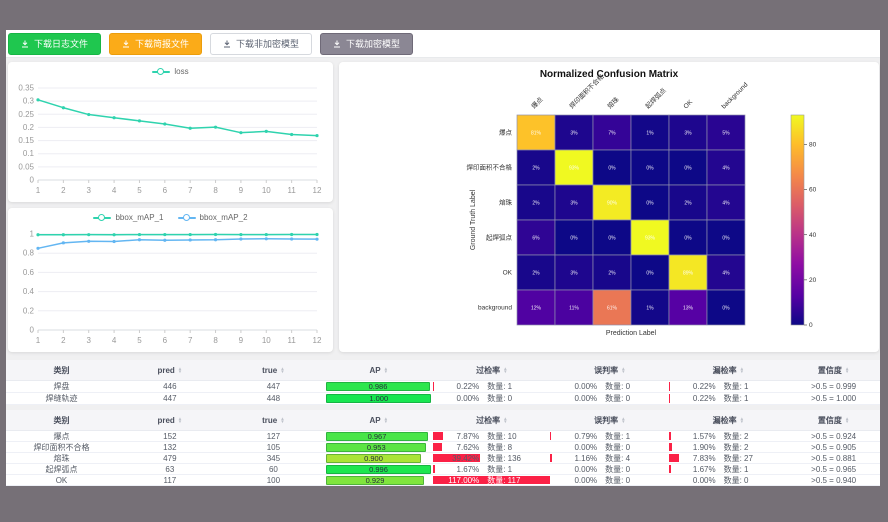 The image size is (888, 522). What do you see at coordinates (813, 190) in the screenshot?
I see `svg-text: 60` at bounding box center [813, 190].